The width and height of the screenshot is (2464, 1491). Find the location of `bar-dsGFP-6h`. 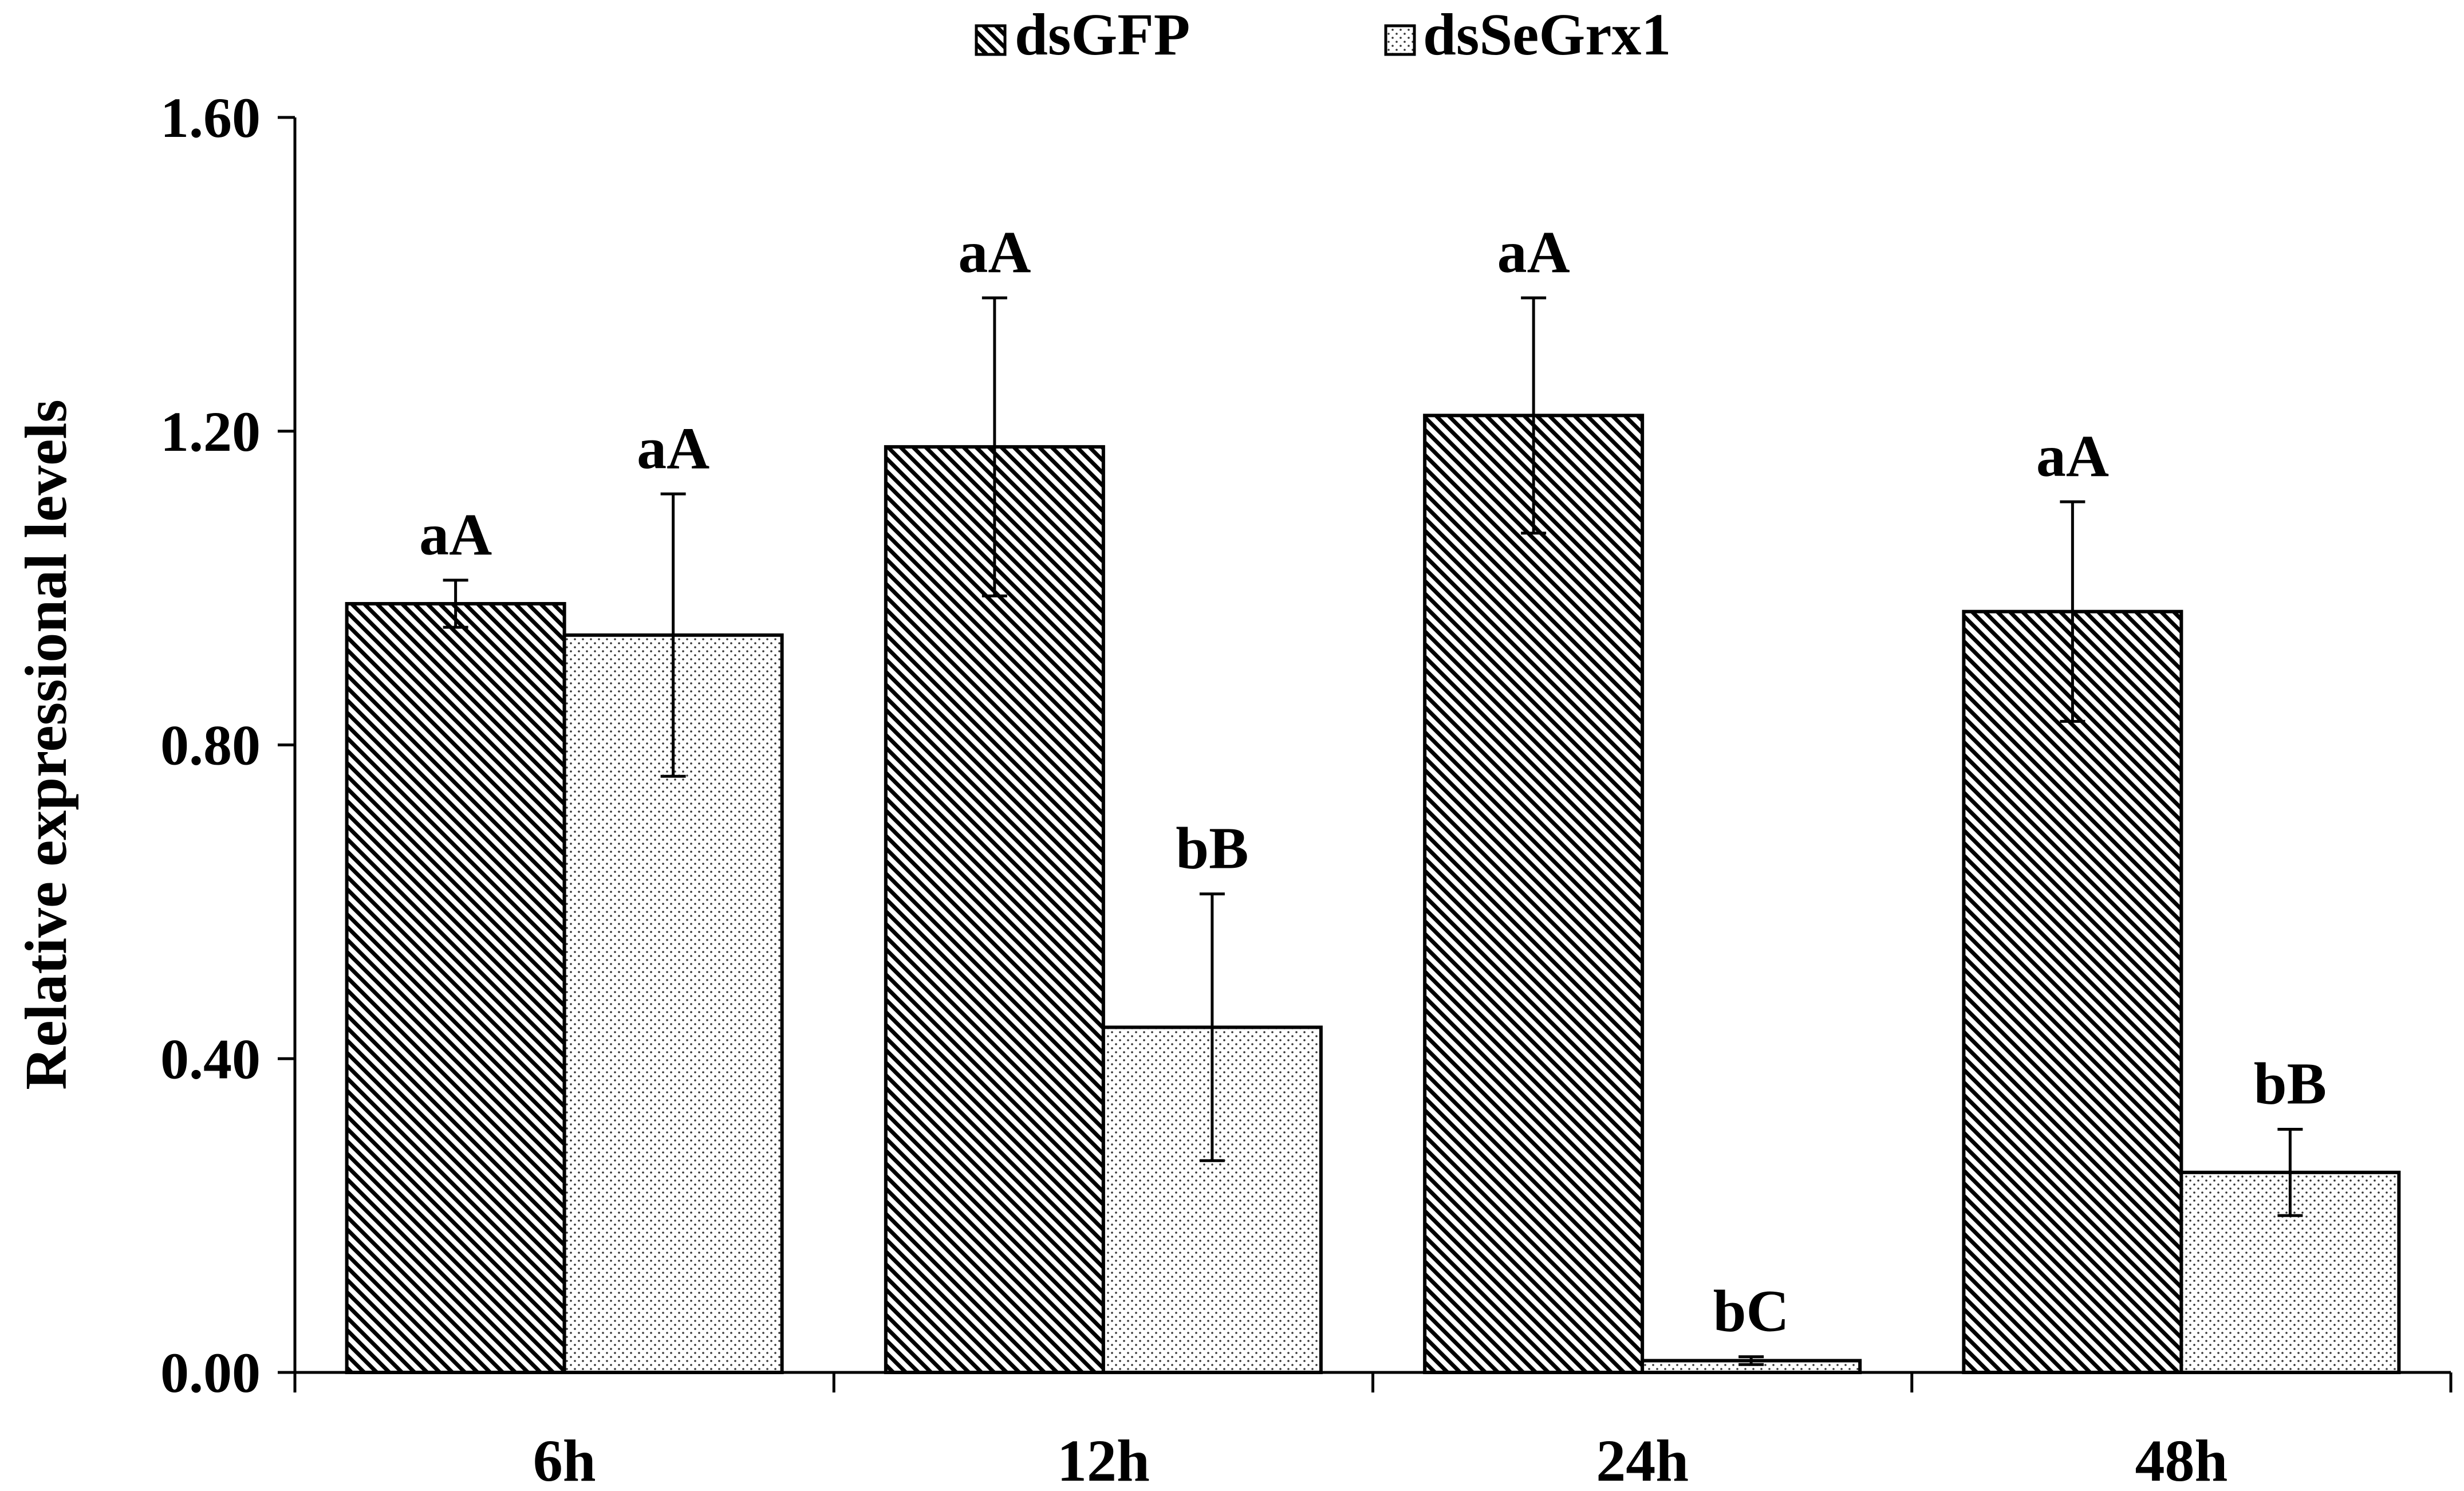

bar-dsGFP-6h is located at coordinates (455, 988).